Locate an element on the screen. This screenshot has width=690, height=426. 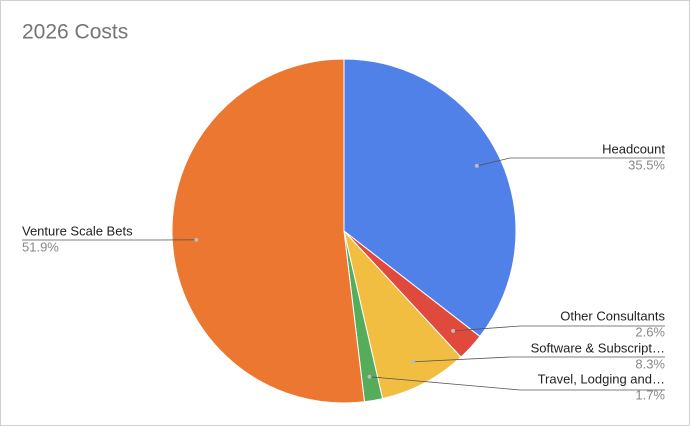
chart-title: 2026 Costs is located at coordinates (75, 32).